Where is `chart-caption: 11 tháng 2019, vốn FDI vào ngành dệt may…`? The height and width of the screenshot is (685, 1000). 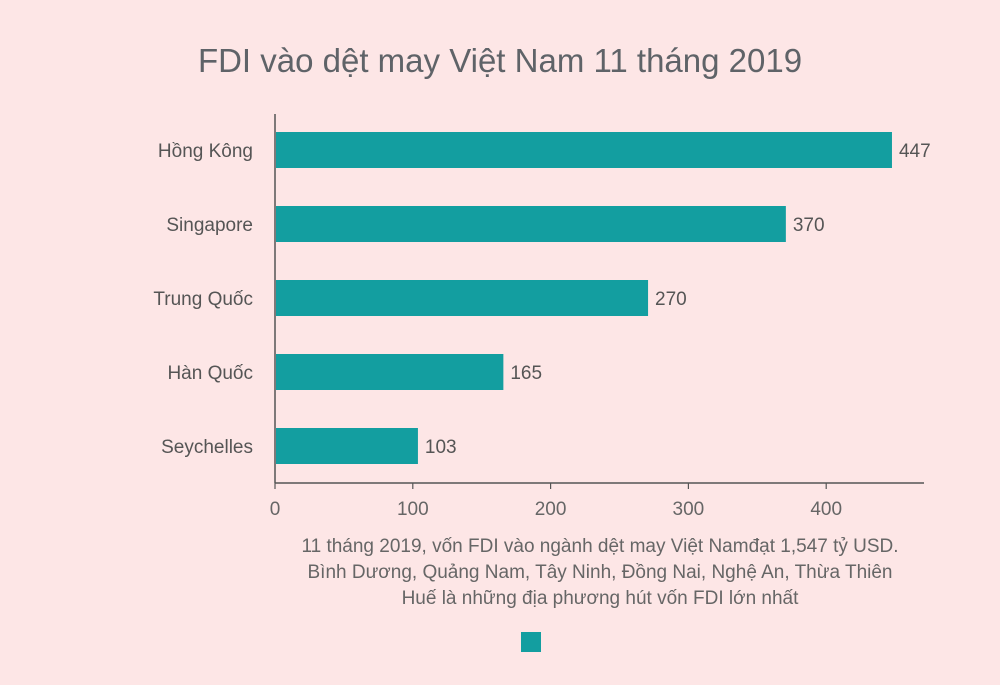 chart-caption: 11 tháng 2019, vốn FDI vào ngành dệt may… is located at coordinates (600, 573).